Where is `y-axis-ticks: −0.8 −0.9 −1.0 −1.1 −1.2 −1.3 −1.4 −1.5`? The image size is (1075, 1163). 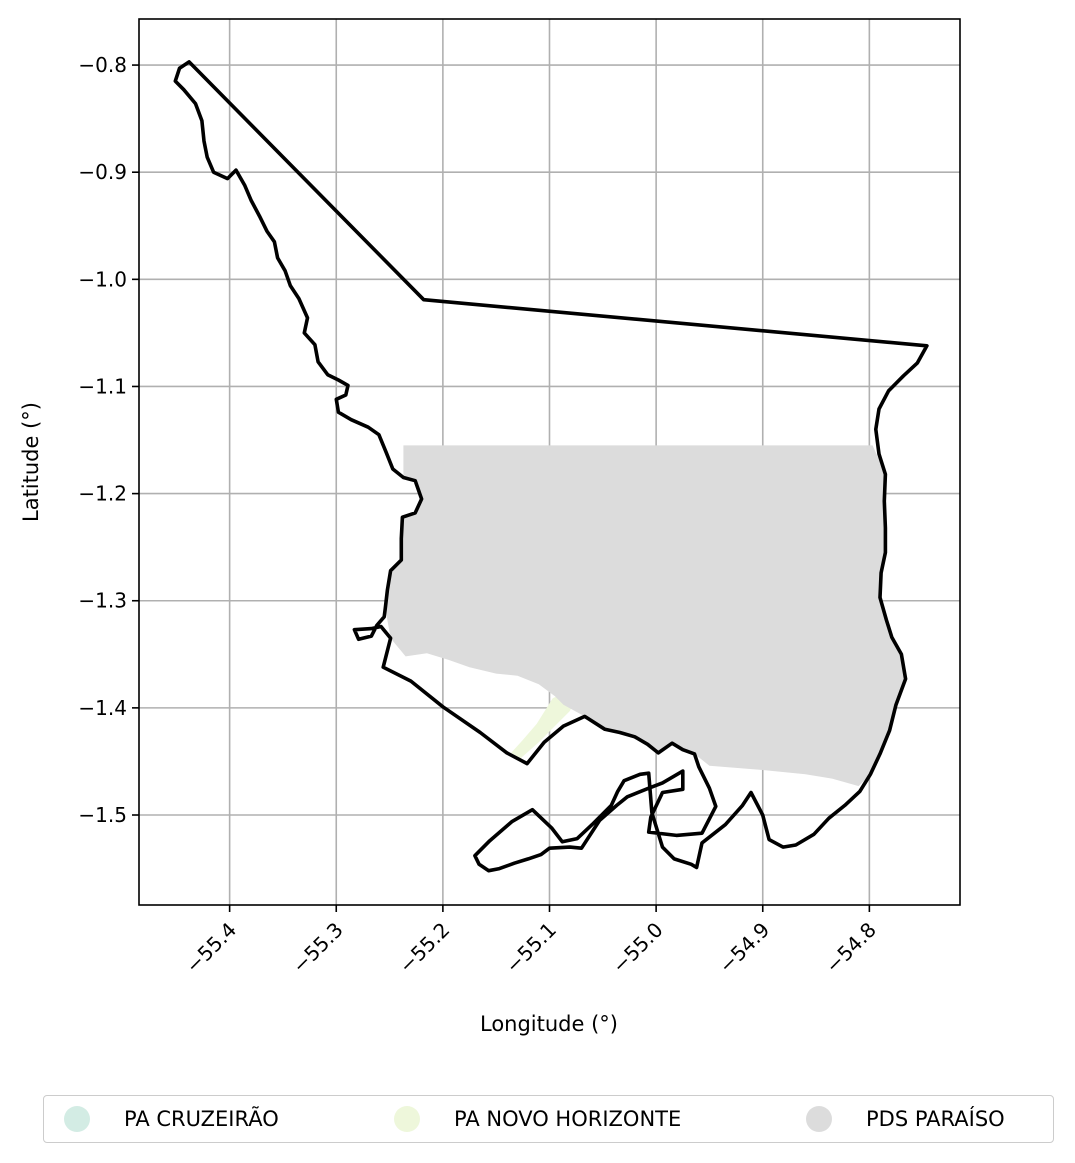
y-axis-ticks: −0.8 −0.9 −1.0 −1.1 −1.2 −1.3 −1.4 −1.5 is located at coordinates (108, 440).